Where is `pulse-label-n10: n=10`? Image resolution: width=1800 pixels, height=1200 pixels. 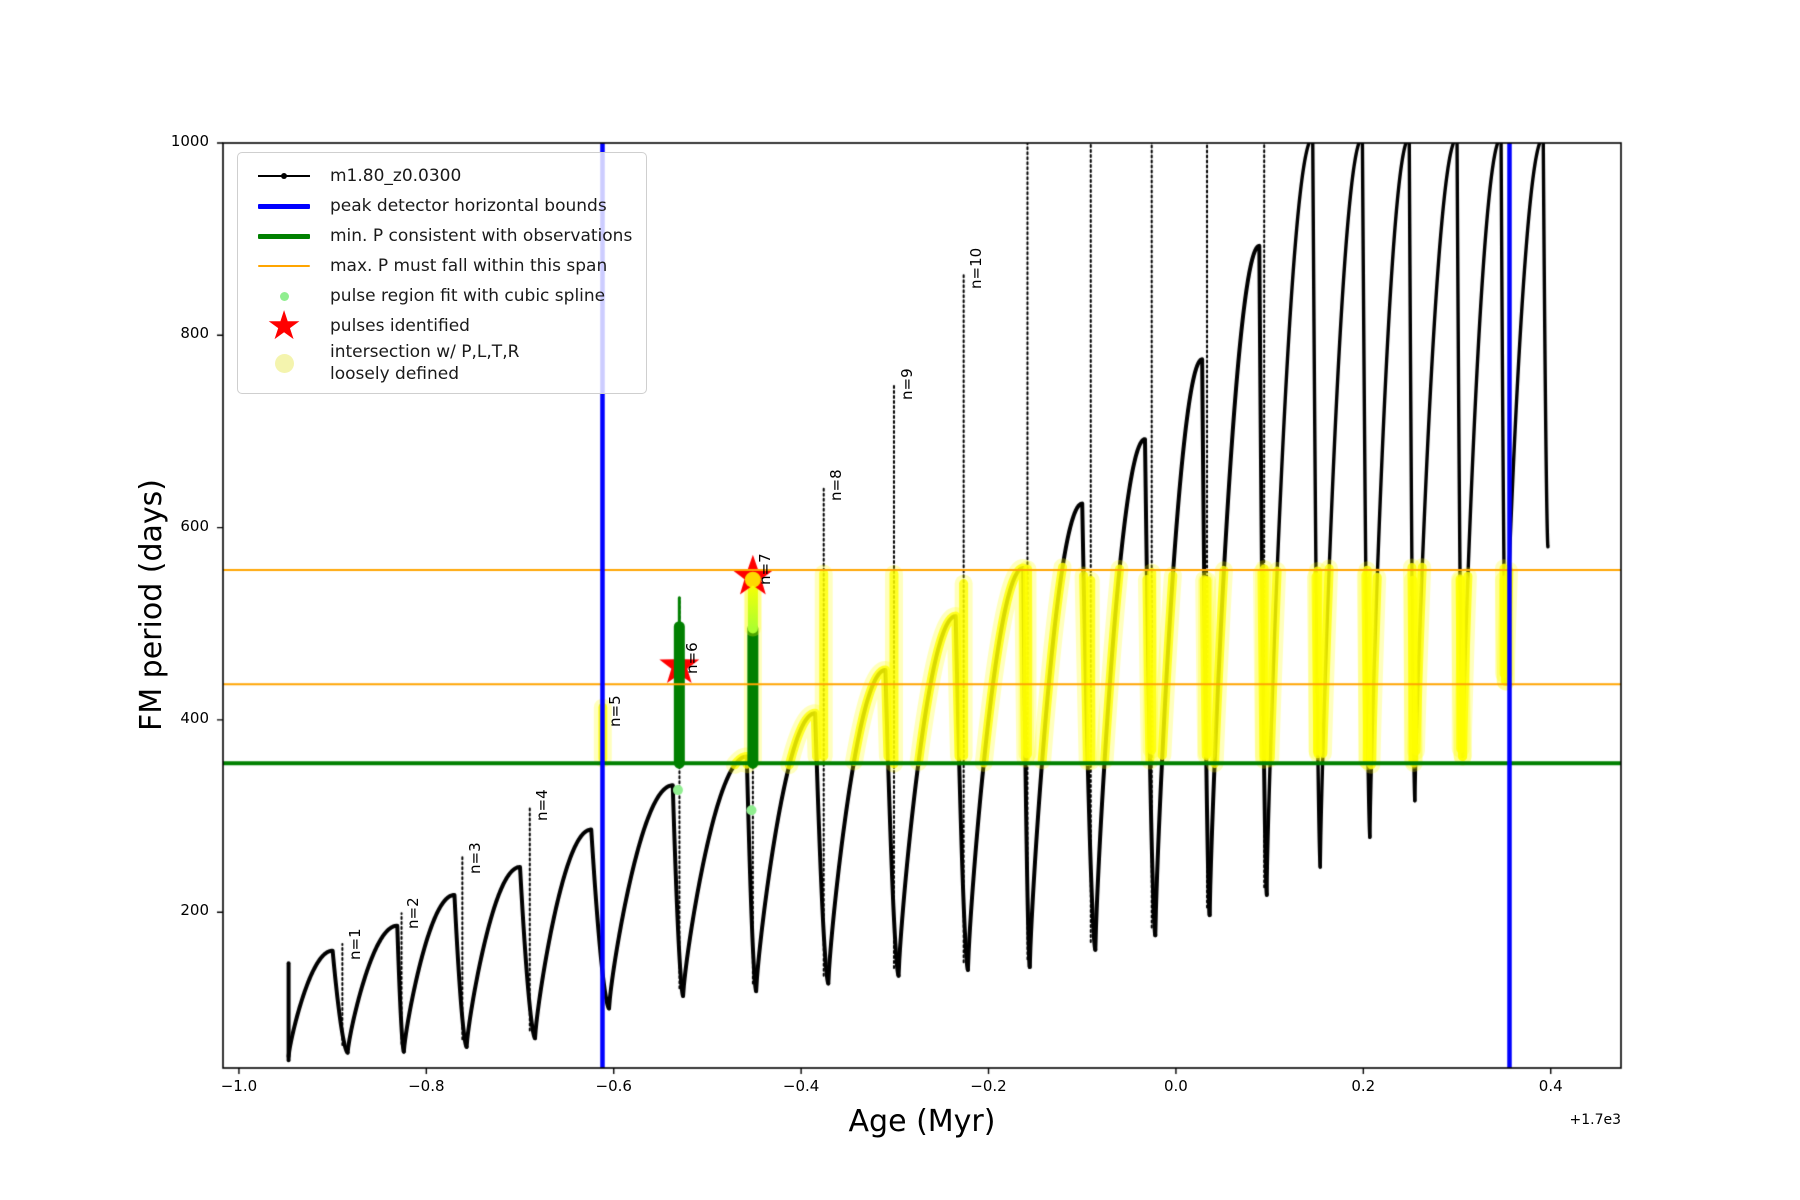 pulse-label-n10: n=10 is located at coordinates (975, 268).